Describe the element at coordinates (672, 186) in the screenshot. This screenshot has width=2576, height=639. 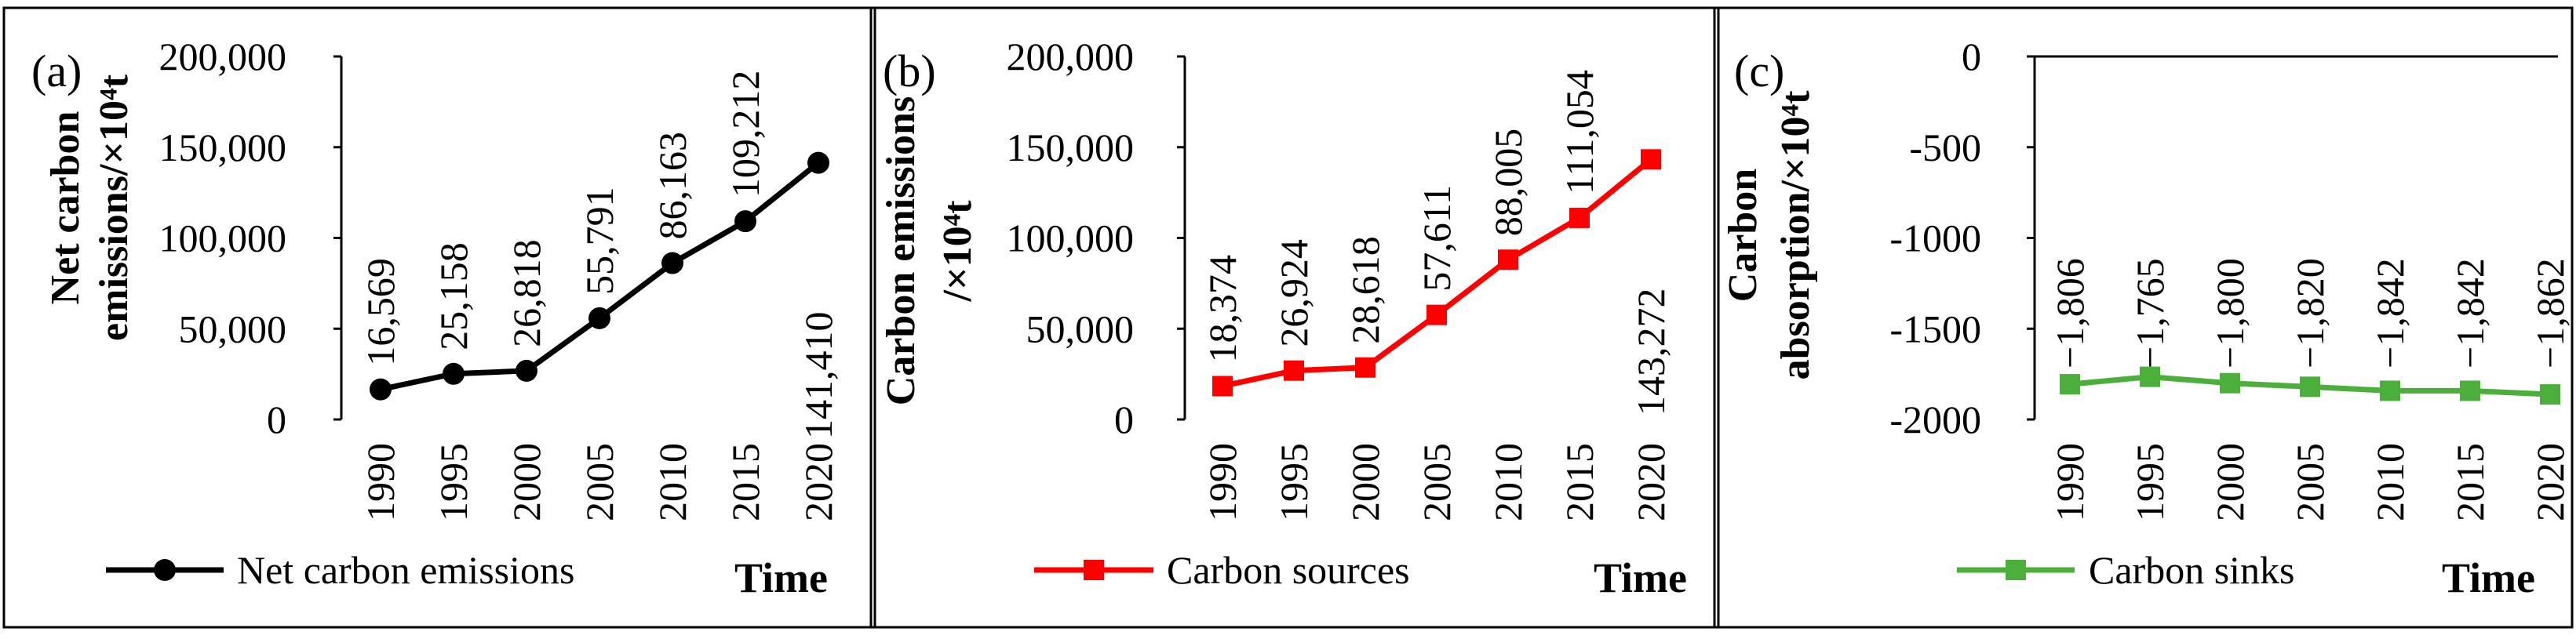
I see `data-label: 86,163` at that location.